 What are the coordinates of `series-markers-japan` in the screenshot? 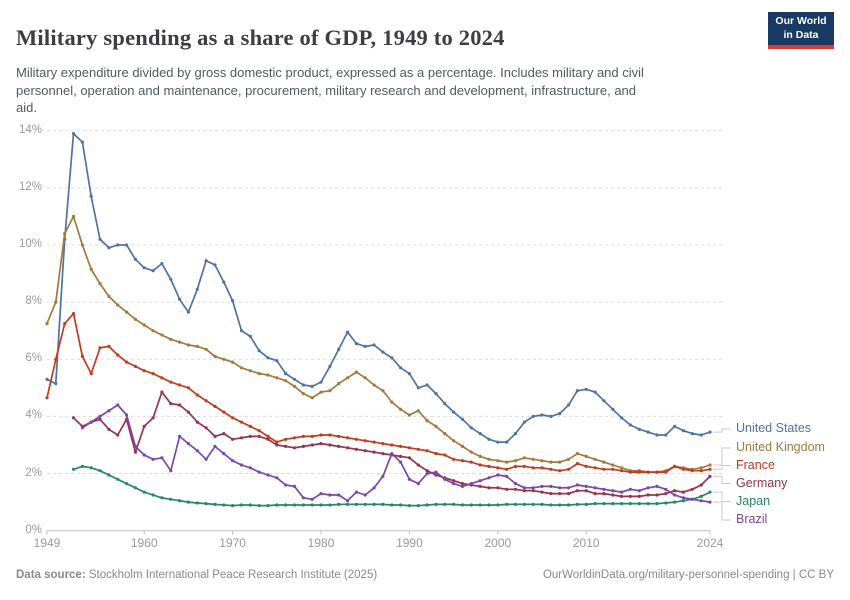 It's located at (391, 486).